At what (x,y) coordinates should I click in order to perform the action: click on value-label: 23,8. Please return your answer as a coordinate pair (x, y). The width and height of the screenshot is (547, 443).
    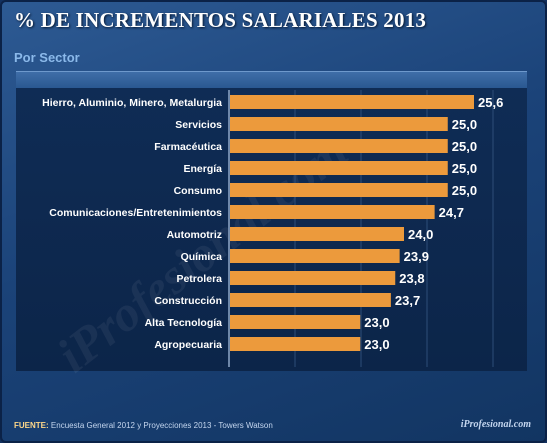
    Looking at the image, I should click on (411, 278).